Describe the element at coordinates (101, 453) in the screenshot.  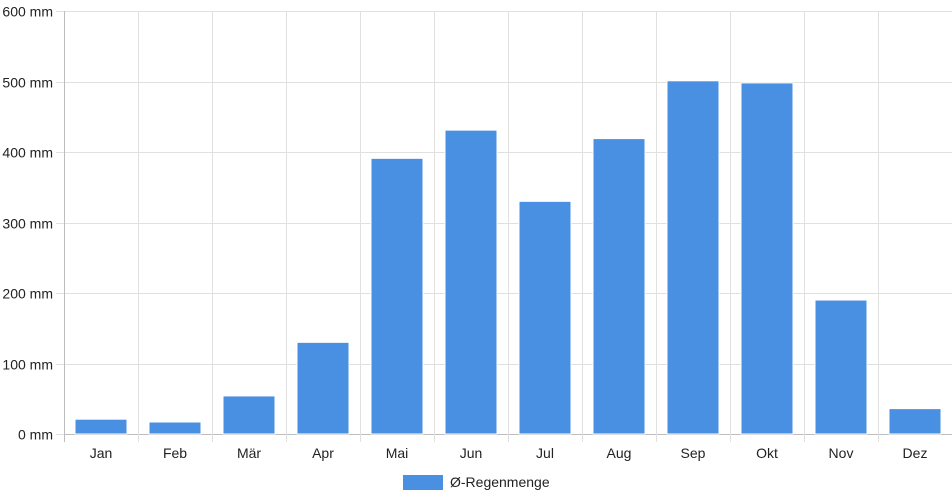
I see `x-tick-label: Jan` at that location.